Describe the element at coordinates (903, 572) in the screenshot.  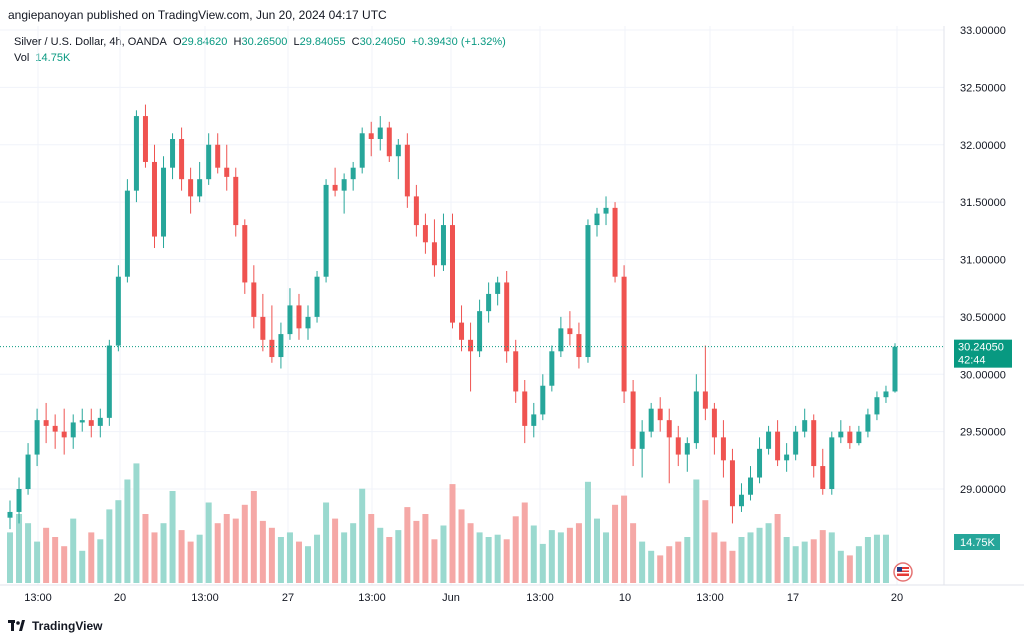
I see `flag-icon` at that location.